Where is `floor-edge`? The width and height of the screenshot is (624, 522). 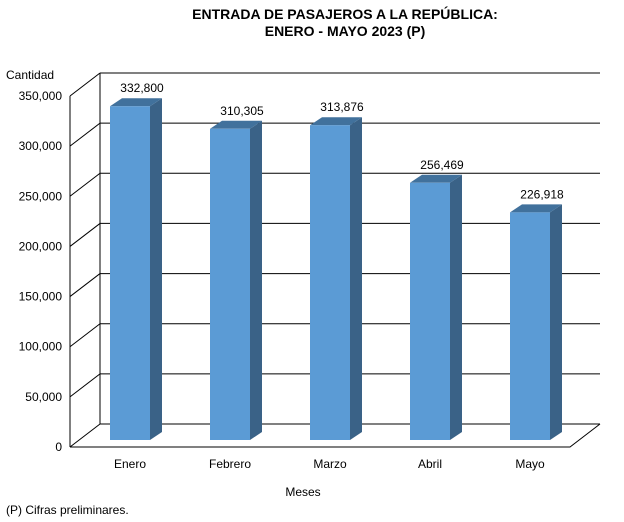 floor-edge is located at coordinates (335, 435).